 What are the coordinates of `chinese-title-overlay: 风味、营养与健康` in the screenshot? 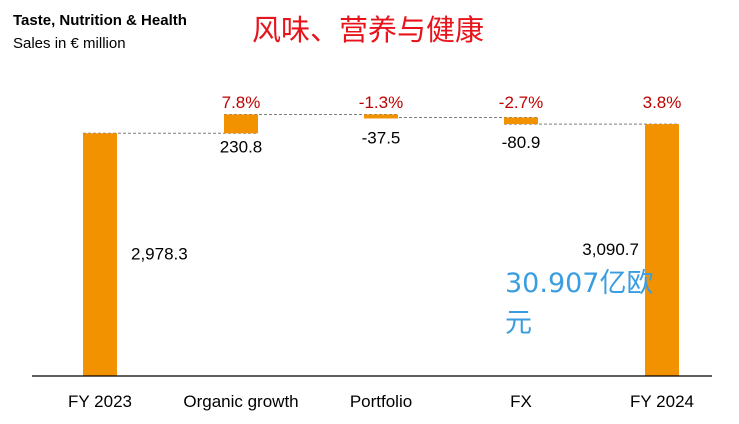 It's located at (368, 30).